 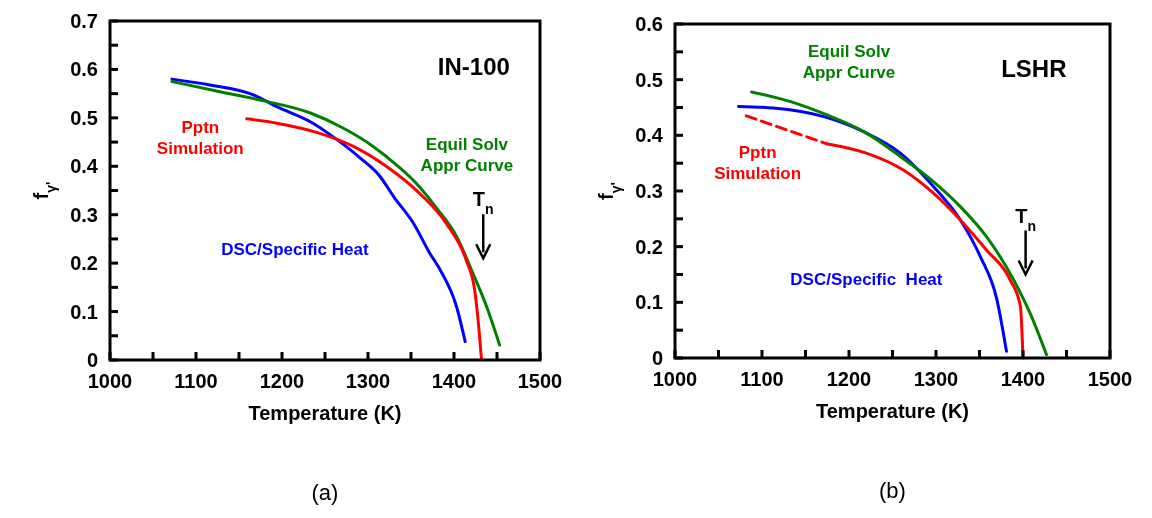 I want to click on text: (a), so click(x=325, y=492).